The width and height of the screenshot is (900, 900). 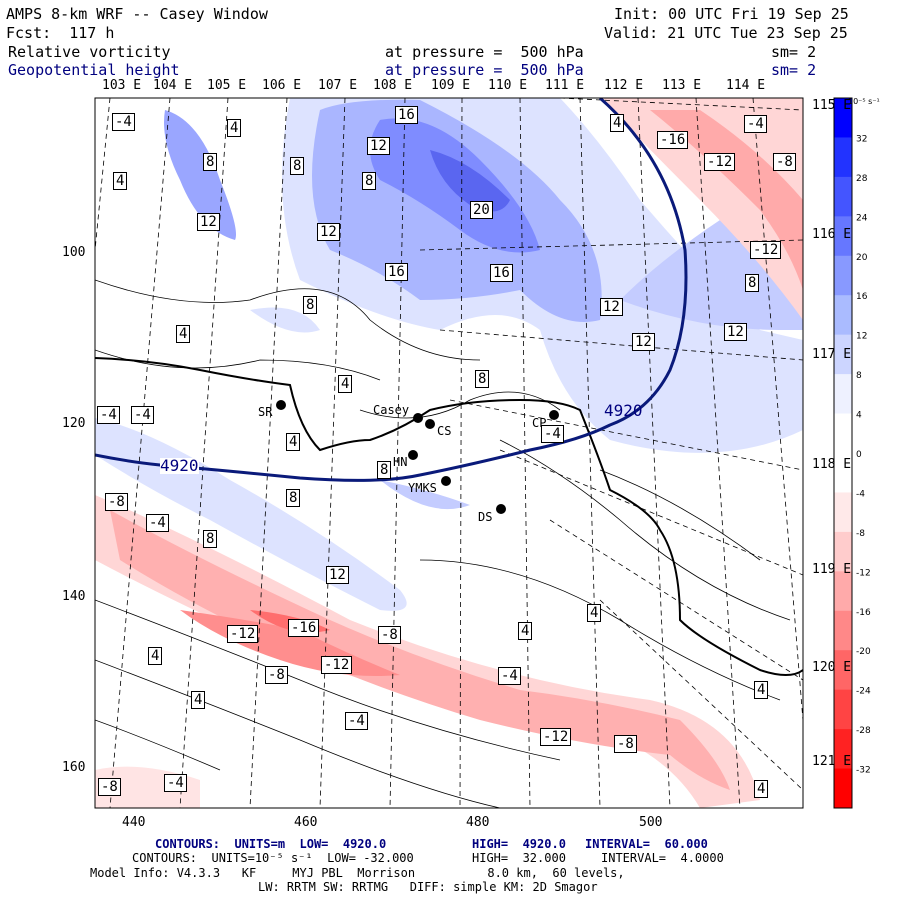 What do you see at coordinates (417, 457) in the screenshot?
I see `station-markers` at bounding box center [417, 457].